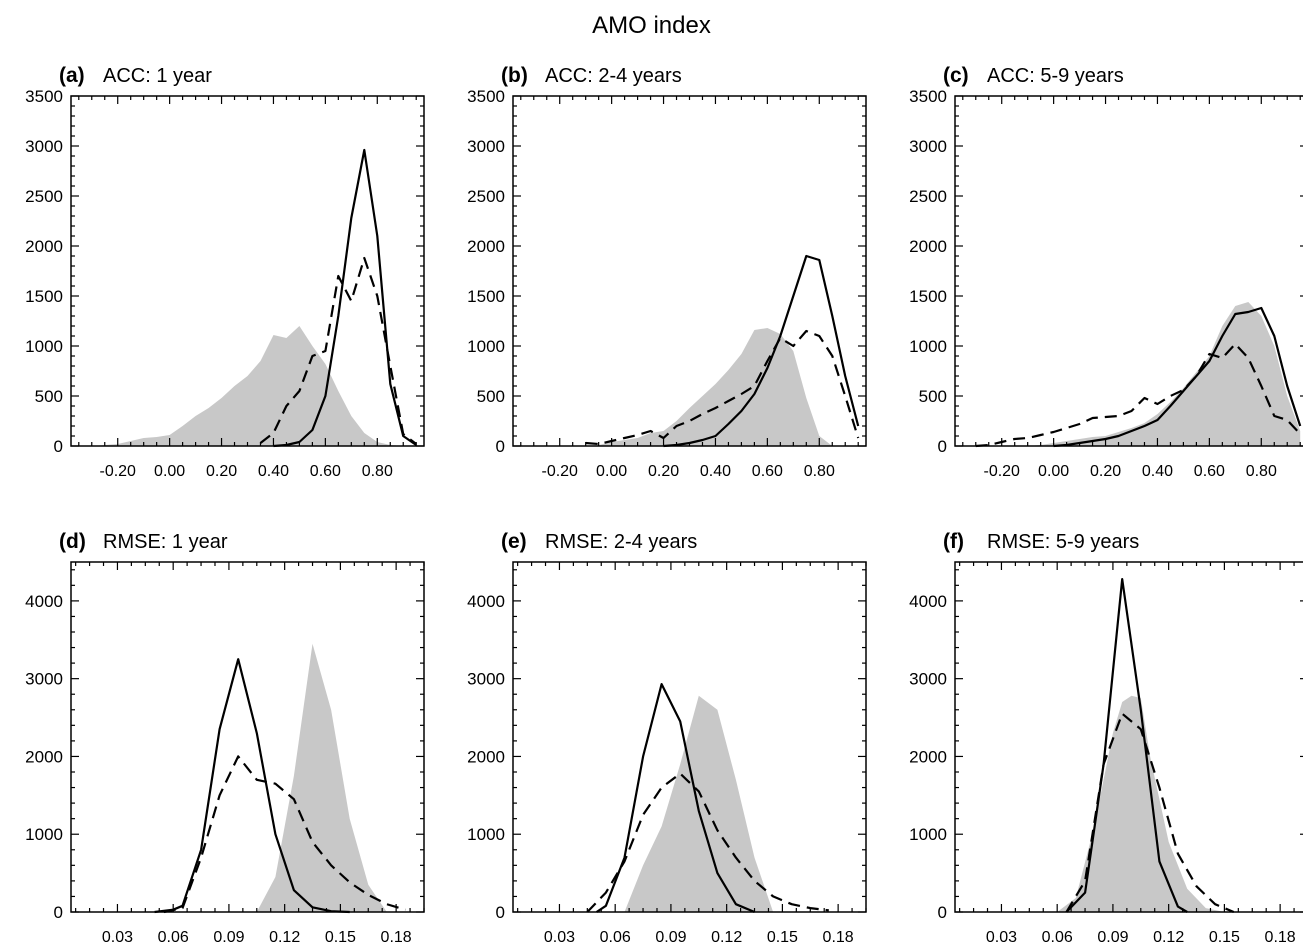  I want to click on panel-title: RMSE: 1 year, so click(165, 542).